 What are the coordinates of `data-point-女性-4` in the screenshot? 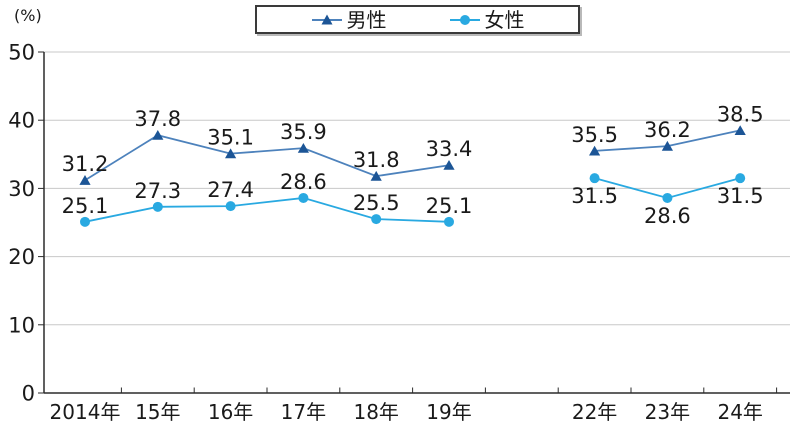 It's located at (376, 219).